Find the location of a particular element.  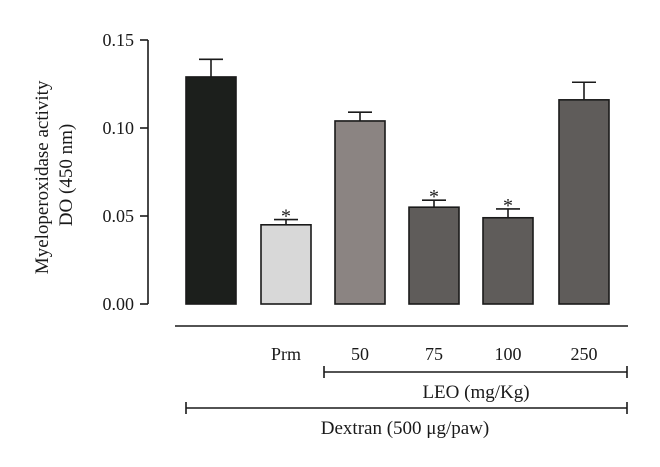

y-tick-label: 0.15 is located at coordinates (119, 40).